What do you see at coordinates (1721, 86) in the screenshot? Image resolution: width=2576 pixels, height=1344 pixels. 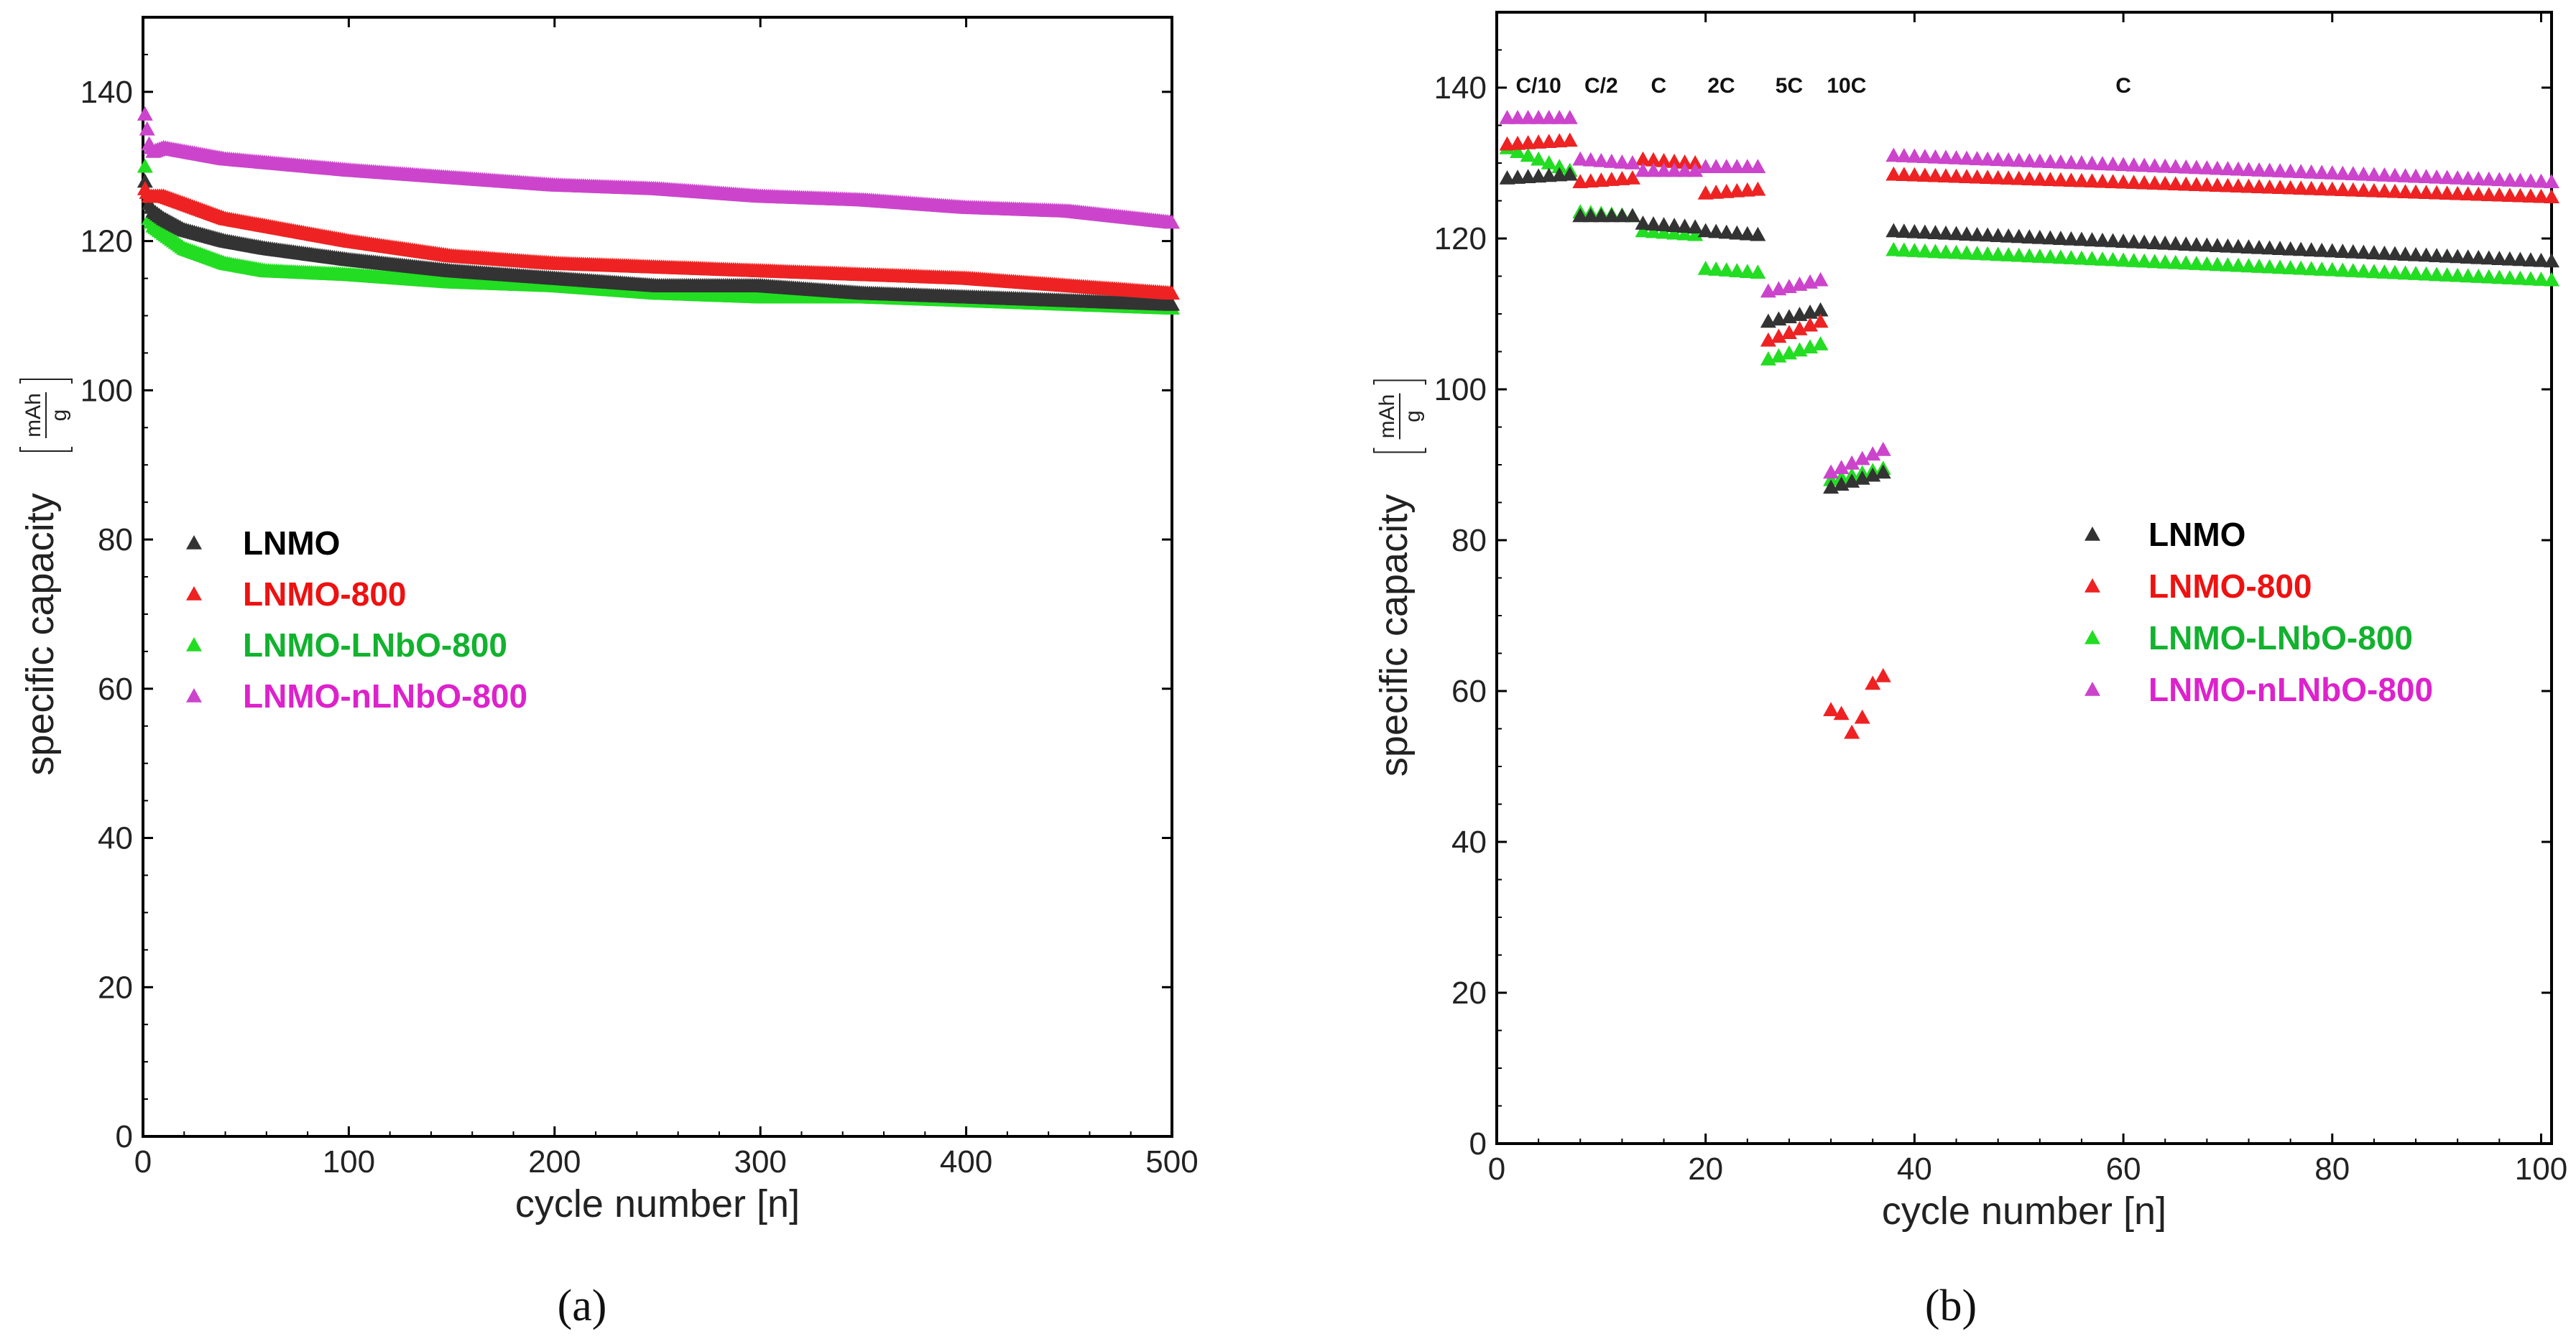 I see `rate-label: 2C` at bounding box center [1721, 86].